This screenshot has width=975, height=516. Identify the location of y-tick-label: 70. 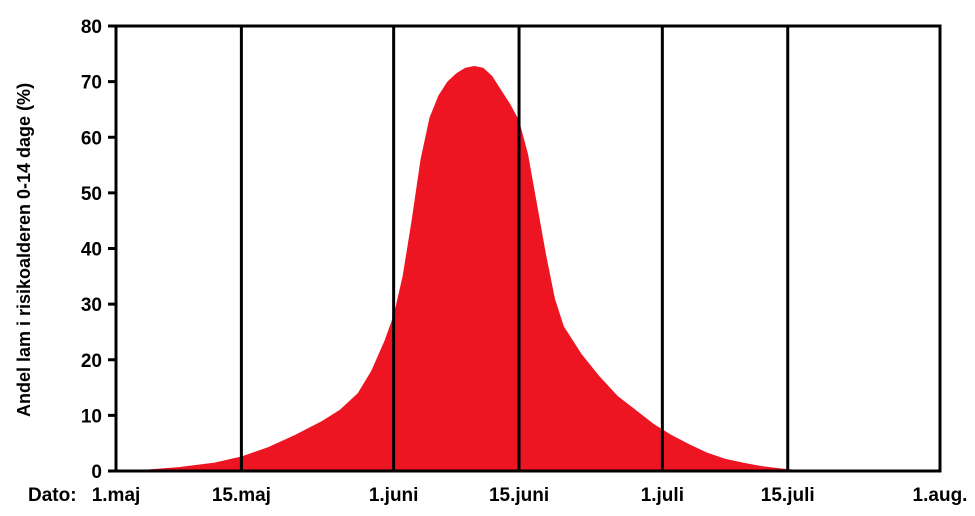
(91, 83).